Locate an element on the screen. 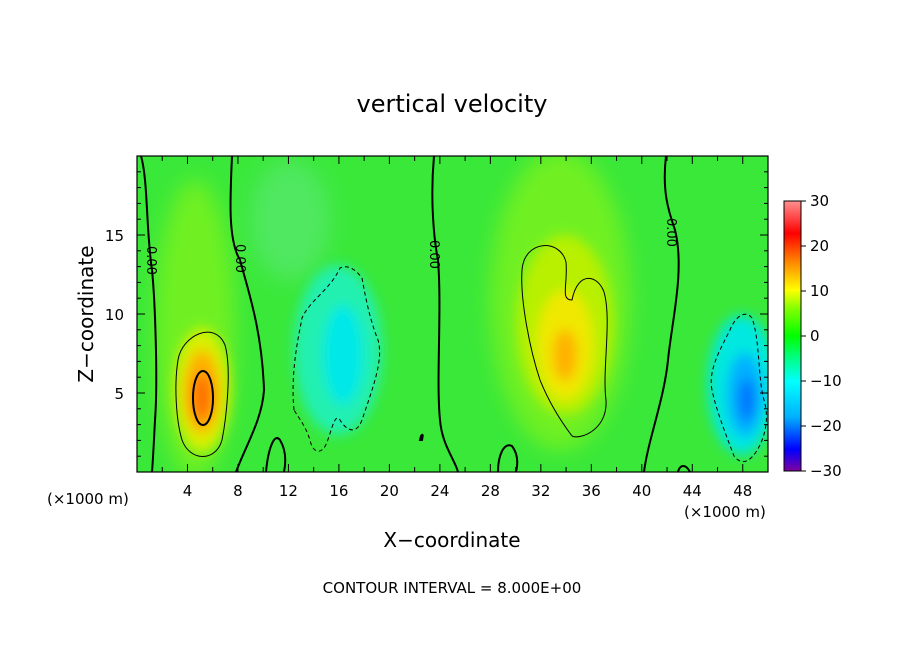 The image size is (904, 654). y-tick-label: 10 is located at coordinates (114, 315).